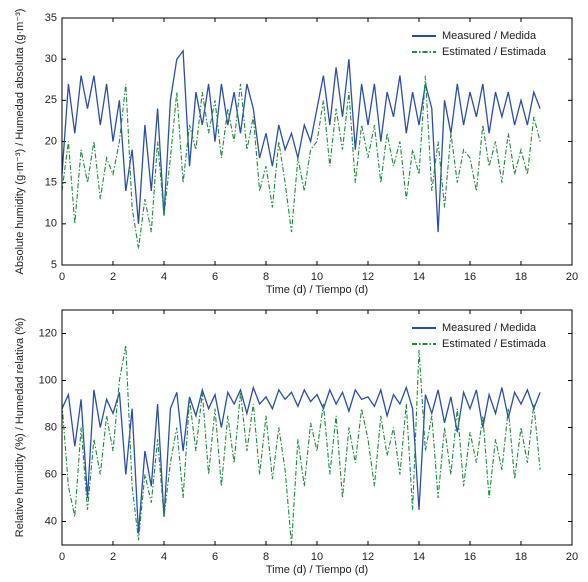  I want to click on y-tick-label: 120, so click(48, 333).